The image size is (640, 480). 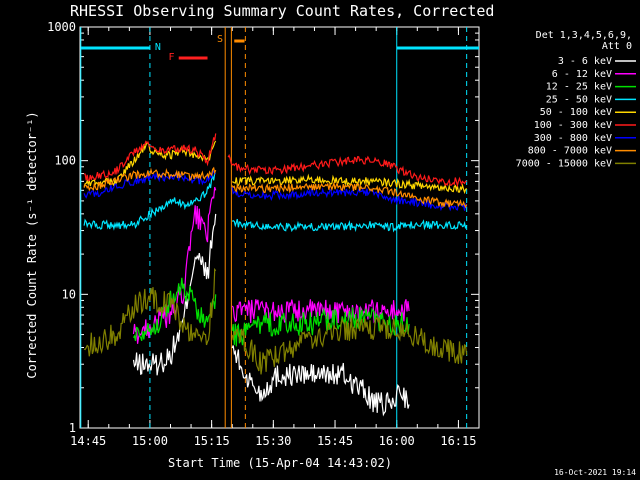 What do you see at coordinates (61, 27) in the screenshot?
I see `y-tick-label: 1000` at bounding box center [61, 27].